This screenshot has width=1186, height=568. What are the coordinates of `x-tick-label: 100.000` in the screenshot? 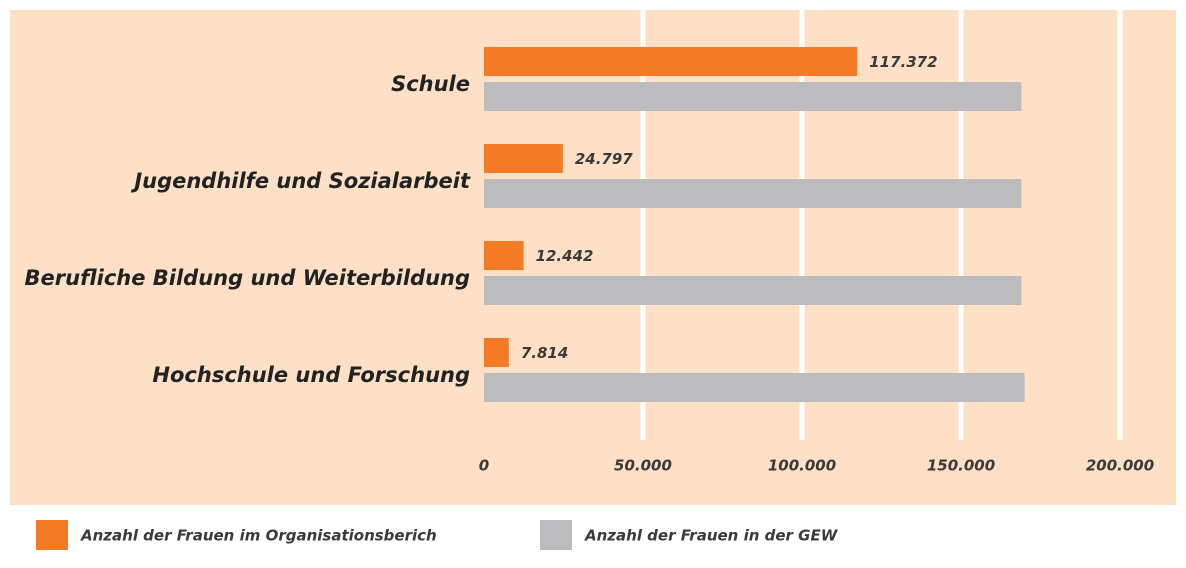 It's located at (802, 466).